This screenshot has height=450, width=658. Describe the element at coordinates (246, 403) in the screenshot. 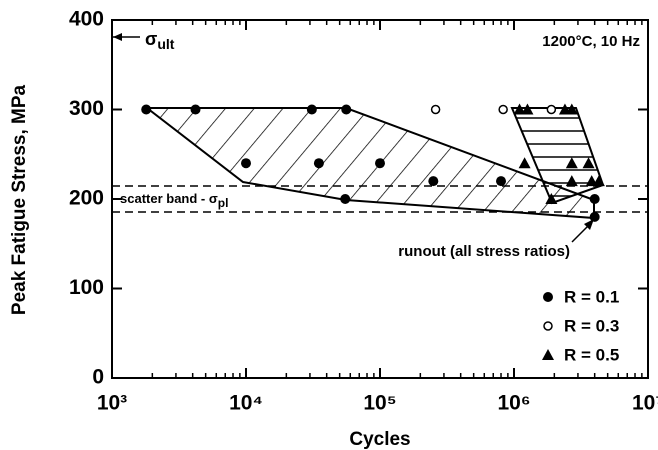

I see `x-tick-label: 10⁴` at that location.